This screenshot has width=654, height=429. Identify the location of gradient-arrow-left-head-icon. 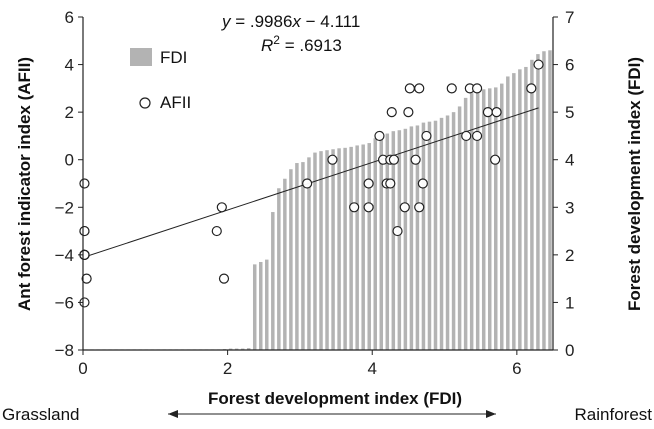
(173, 414).